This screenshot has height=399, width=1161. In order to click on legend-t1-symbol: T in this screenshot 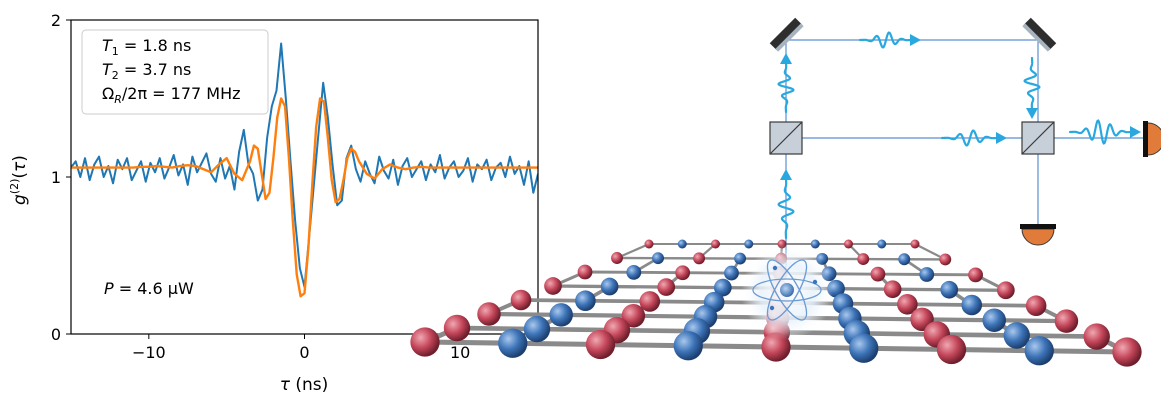, I will do `click(107, 45)`.